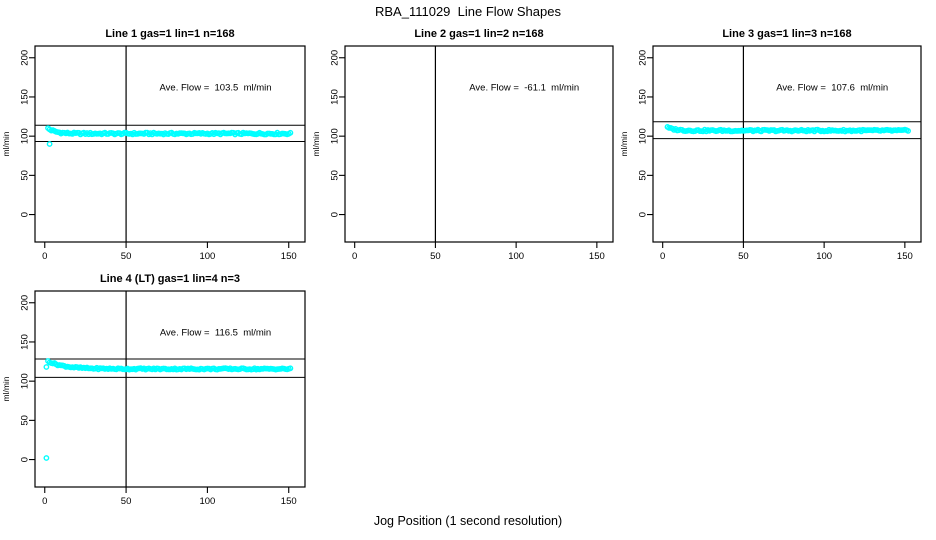 This screenshot has width=936, height=540. What do you see at coordinates (216, 88) in the screenshot?
I see `ave-flow-annotation: Ave. Flow = 103.5 ml/min` at bounding box center [216, 88].